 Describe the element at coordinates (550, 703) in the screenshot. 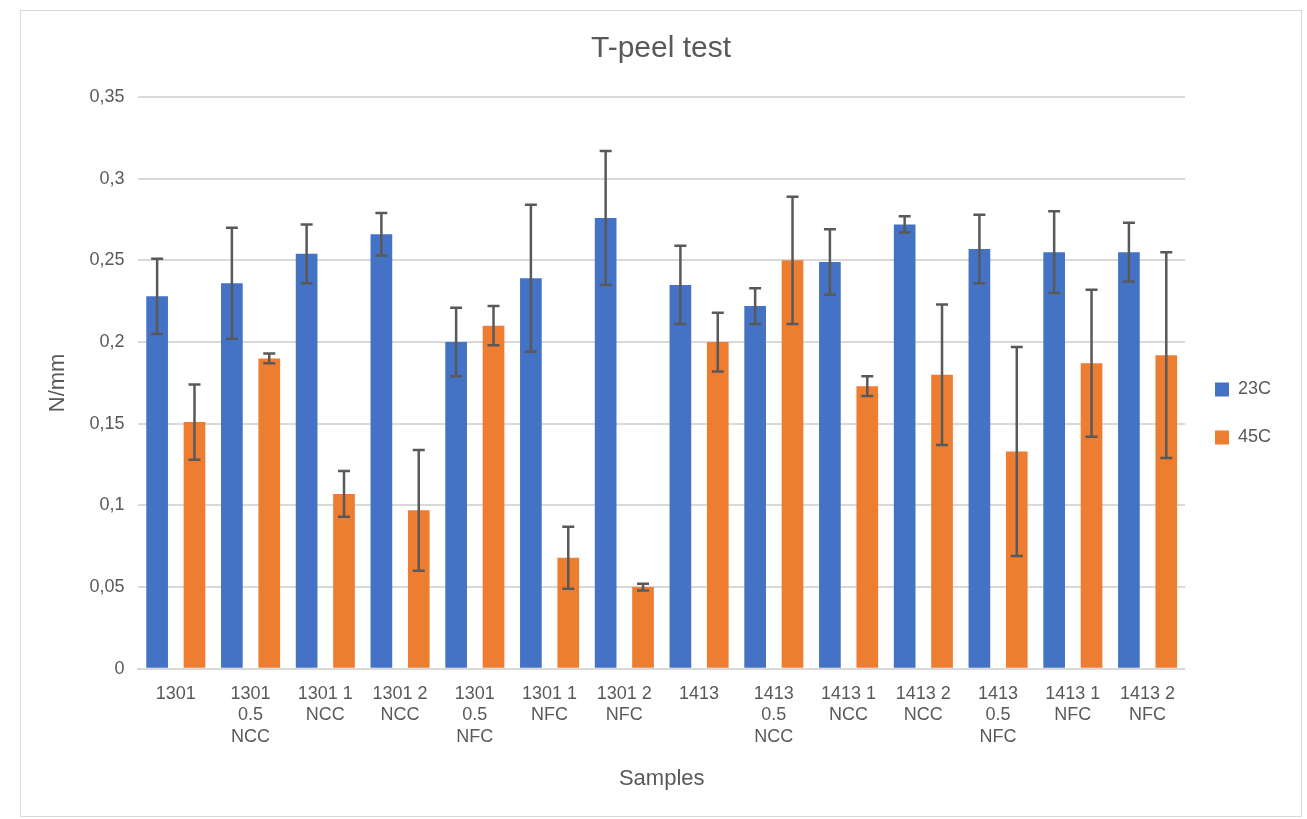

I see `x-tick-label: 1301 1 NFC` at that location.